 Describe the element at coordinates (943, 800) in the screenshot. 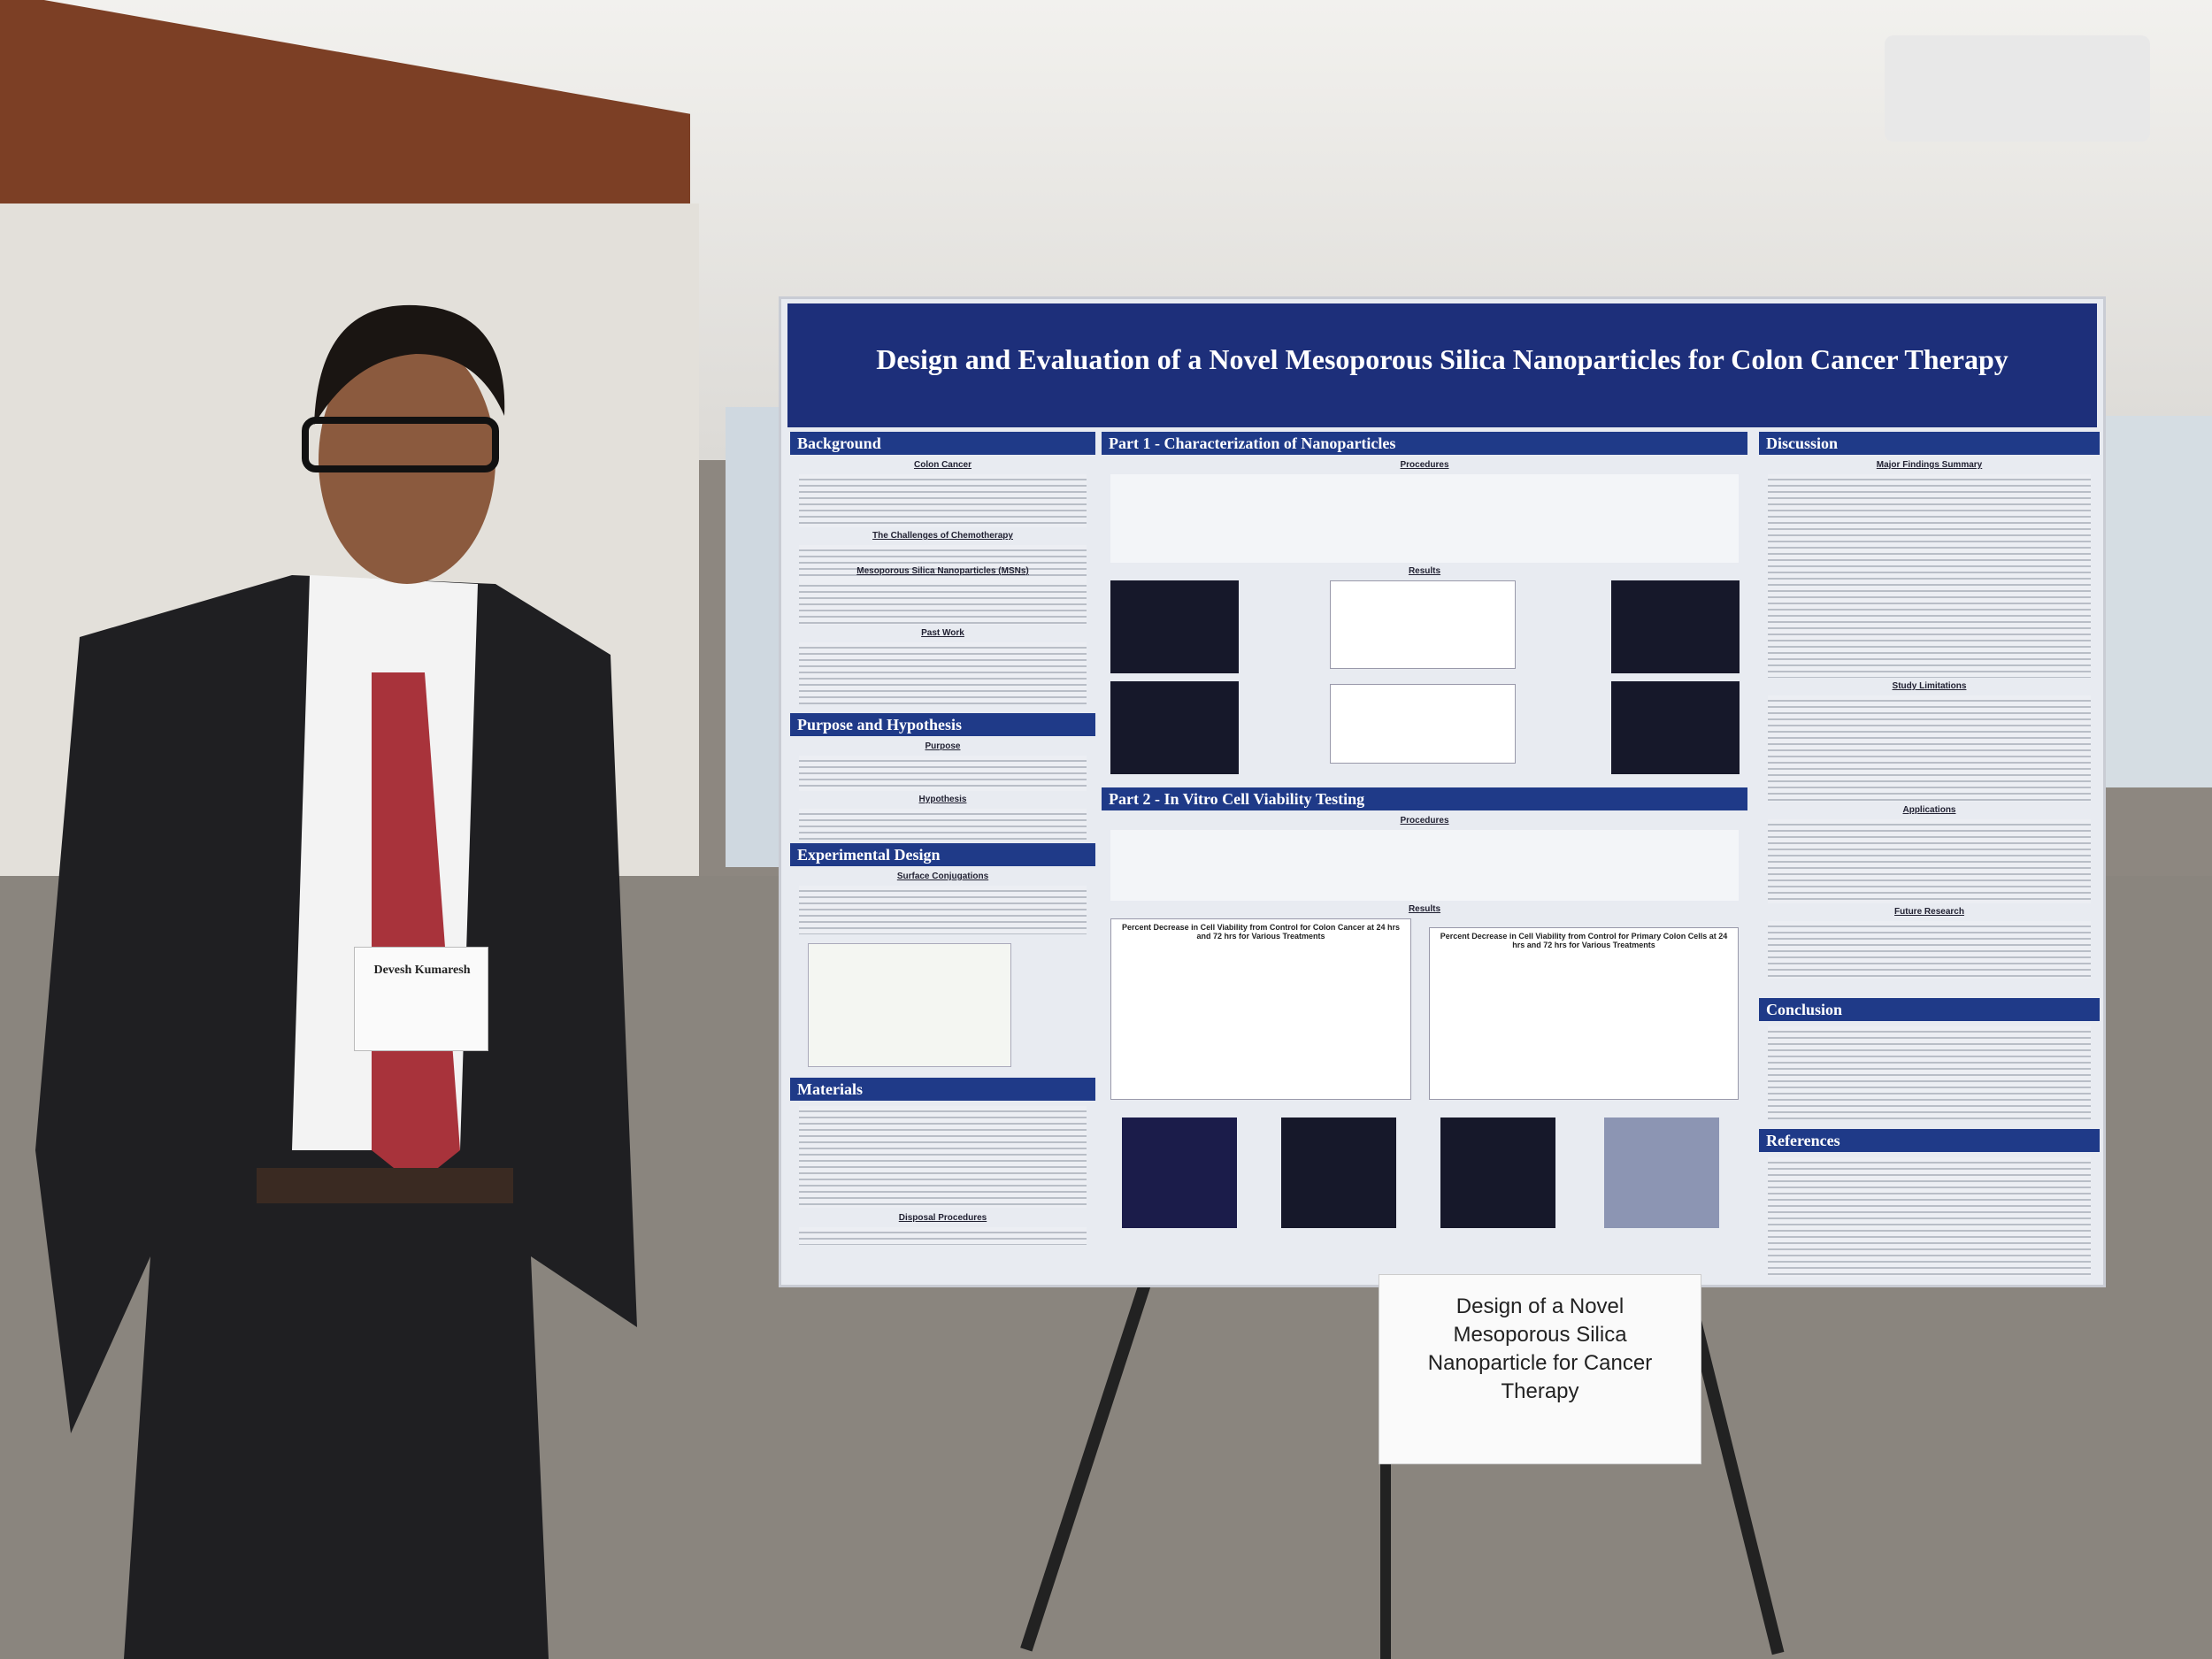

I see `subheading: Hypothesis` at that location.